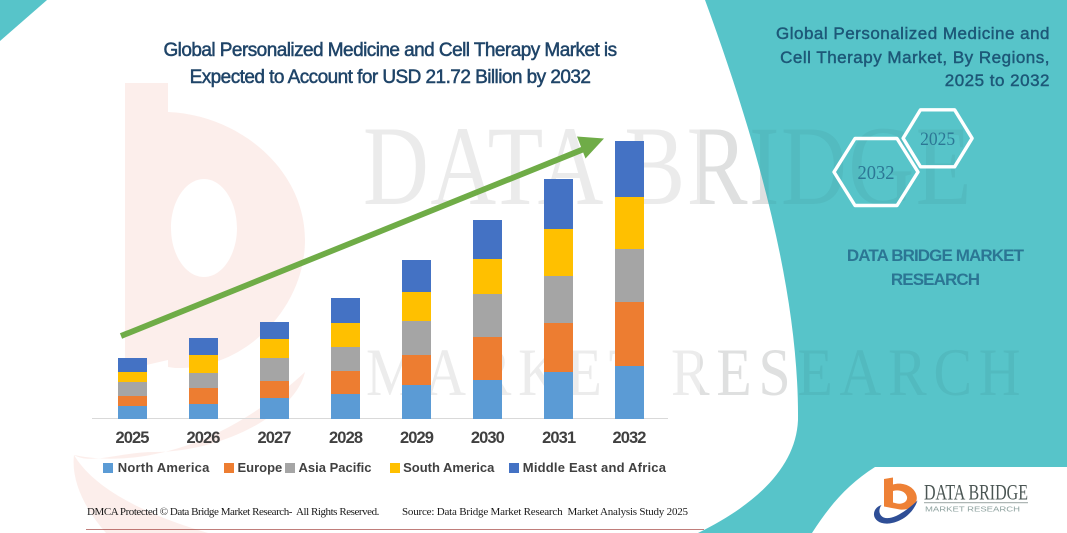  What do you see at coordinates (937, 139) in the screenshot?
I see `svg-text: 2025` at bounding box center [937, 139].